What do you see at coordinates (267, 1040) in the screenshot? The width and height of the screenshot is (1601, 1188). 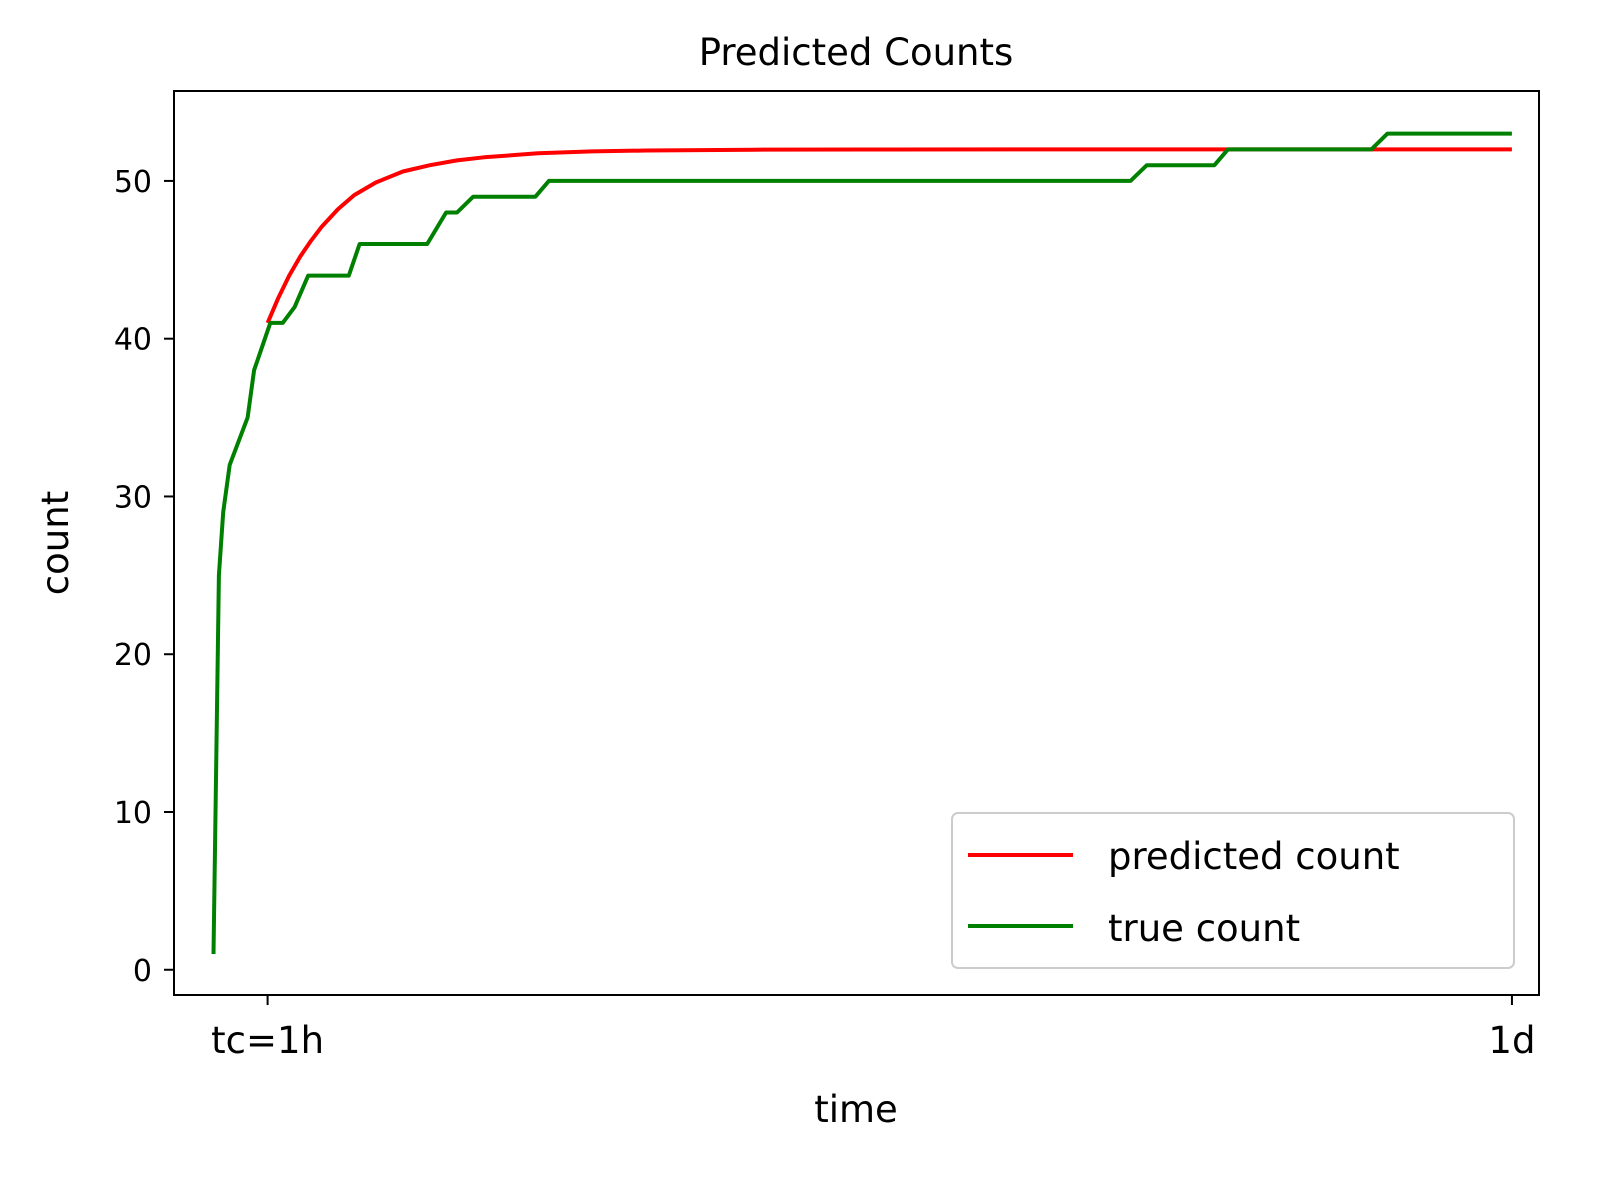 I see `x-tick-label: tc=1h` at bounding box center [267, 1040].